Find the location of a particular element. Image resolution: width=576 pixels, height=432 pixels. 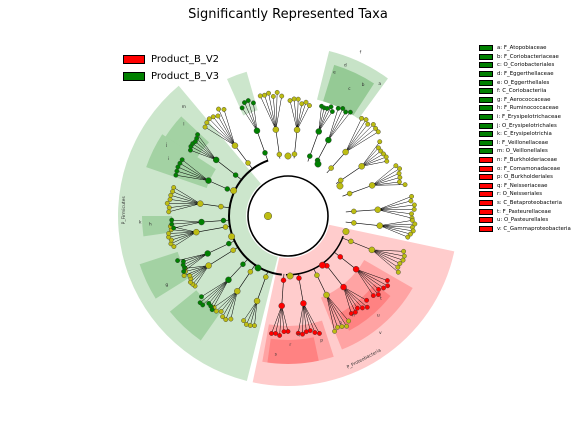

taxa-legend-entry: q: F_Neisseriaceae is located at coordinates (525, 186).